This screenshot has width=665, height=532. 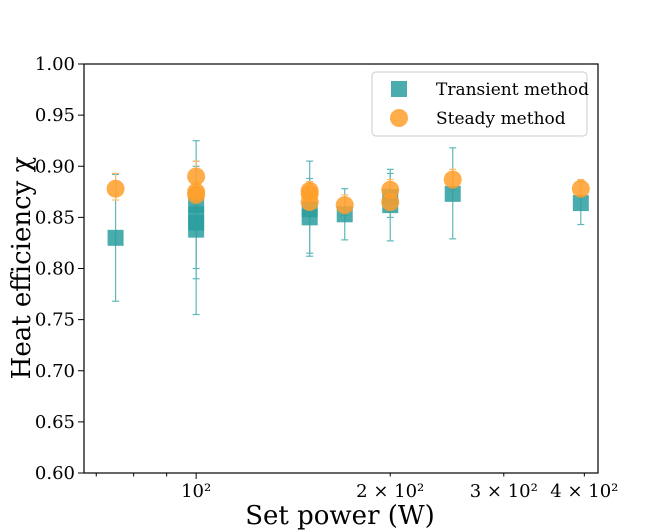 I want to click on x-axis-label: Set power (W), so click(x=340, y=516).